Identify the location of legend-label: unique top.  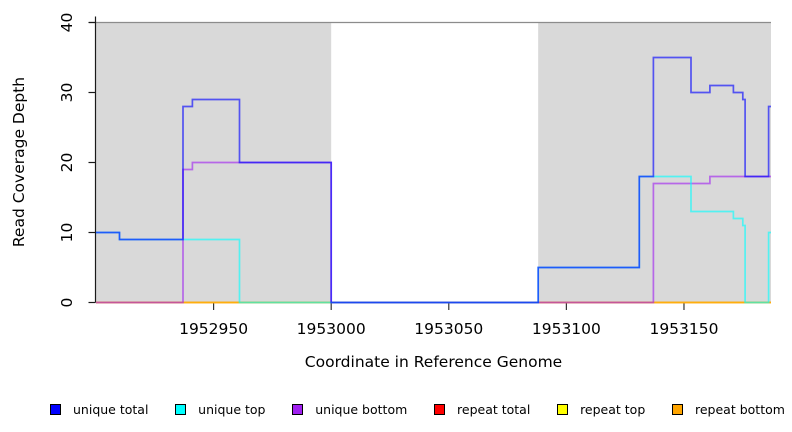
(232, 409).